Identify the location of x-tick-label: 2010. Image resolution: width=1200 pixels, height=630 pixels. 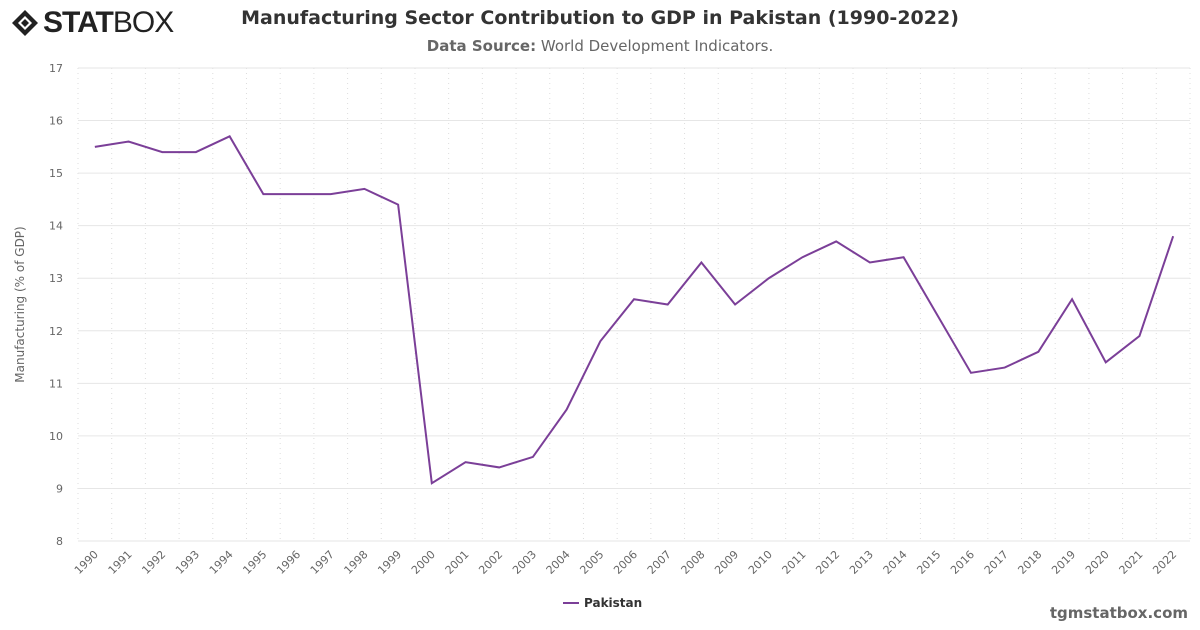
(760, 562).